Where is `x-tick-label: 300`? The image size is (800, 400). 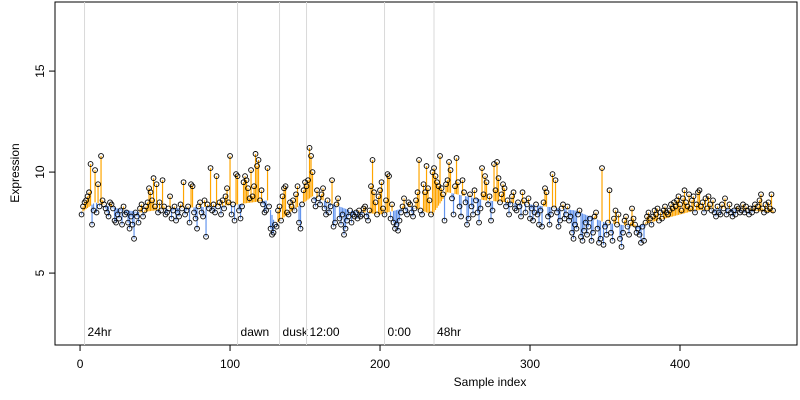 x-tick-label: 300 is located at coordinates (530, 364).